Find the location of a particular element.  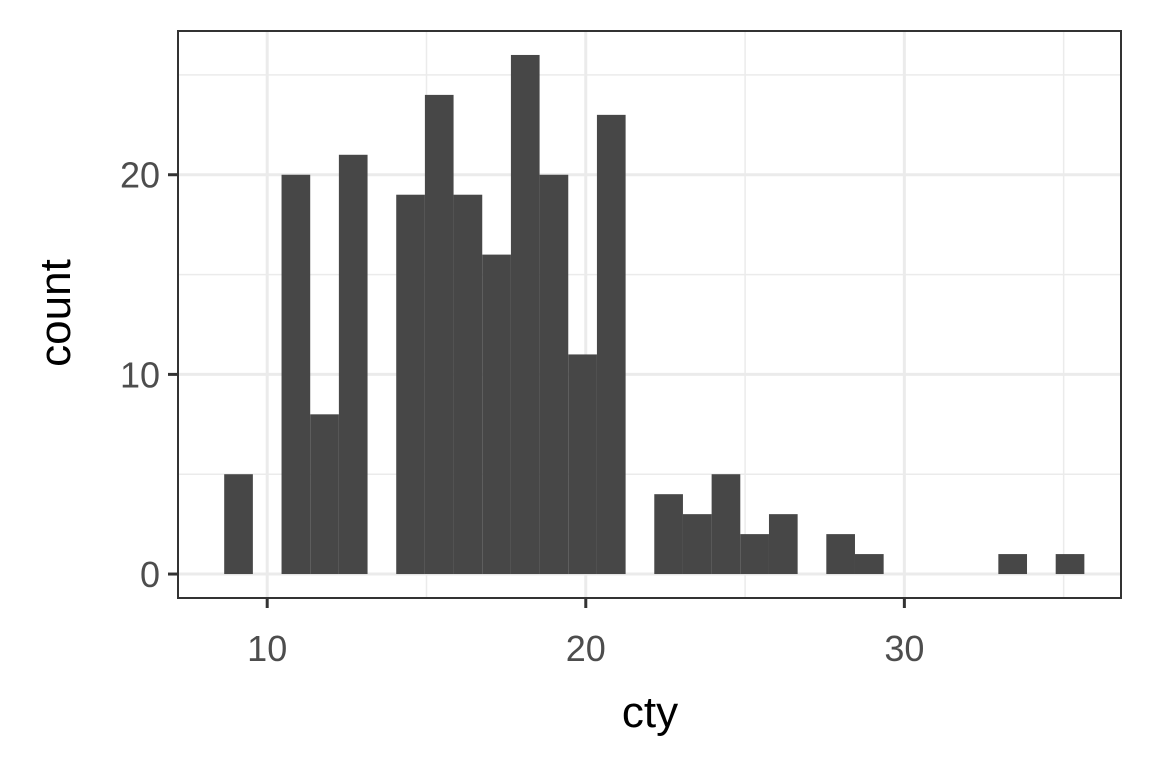

x-tick-label: 10 is located at coordinates (267, 648).